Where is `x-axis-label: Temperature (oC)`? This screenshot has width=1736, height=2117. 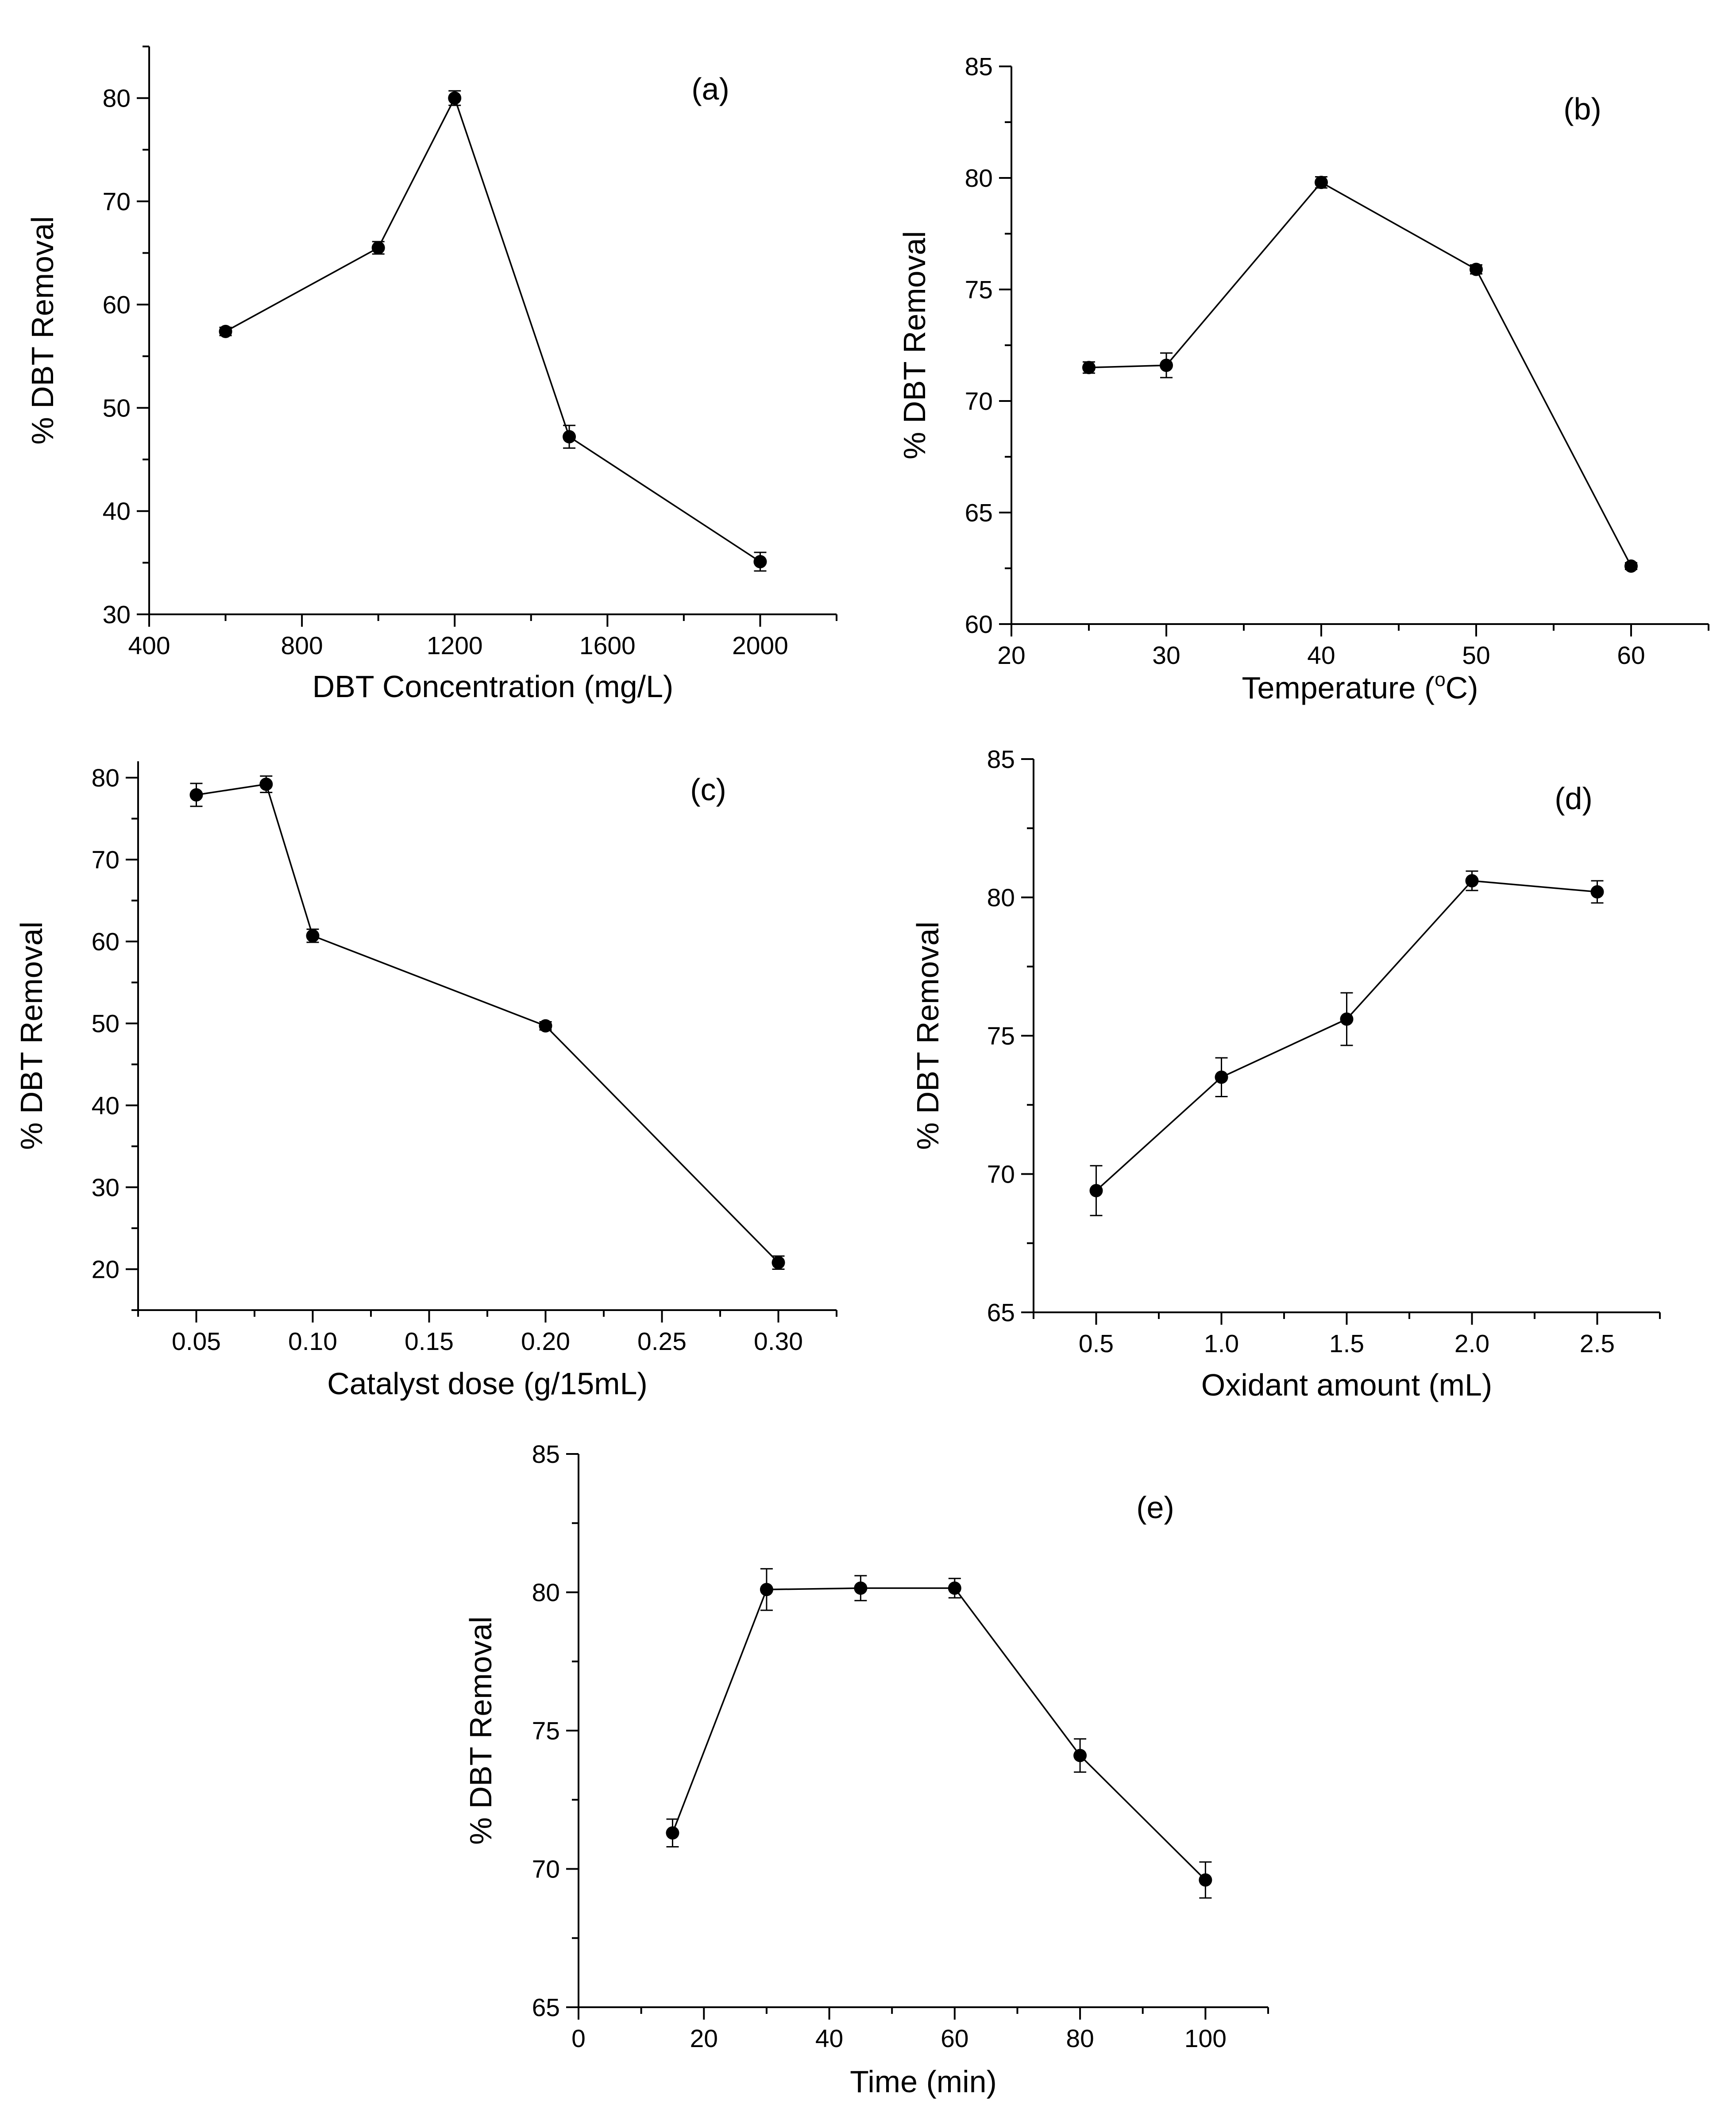
x-axis-label: Temperature (oC) is located at coordinates (1360, 687).